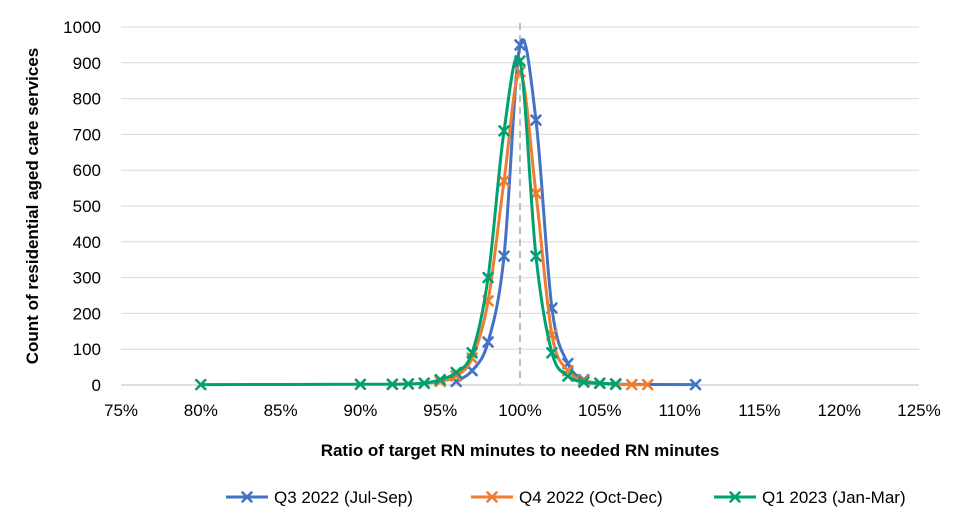 This screenshot has height=524, width=961. What do you see at coordinates (591, 497) in the screenshot?
I see `legend-label: Q4 2022 (Oct-Dec)` at bounding box center [591, 497].